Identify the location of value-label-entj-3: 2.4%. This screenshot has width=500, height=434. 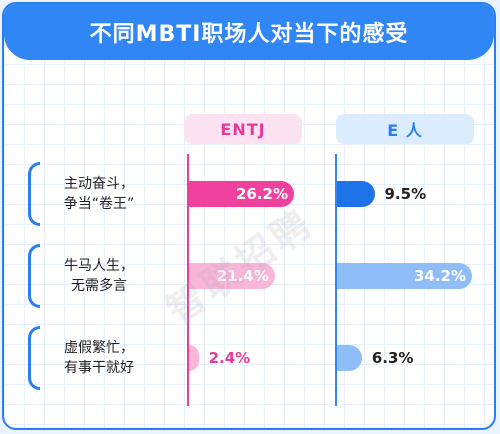
(229, 358).